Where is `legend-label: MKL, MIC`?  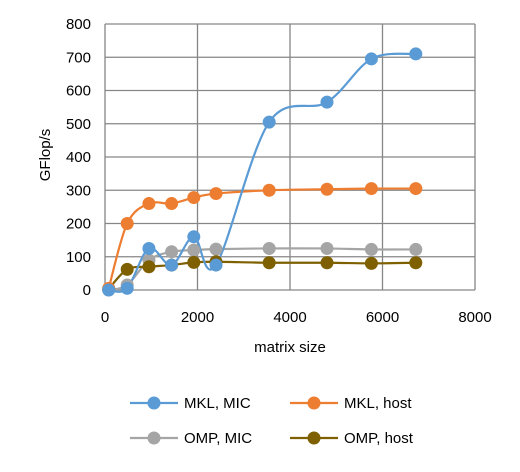
legend-label: MKL, MIC is located at coordinates (217, 403).